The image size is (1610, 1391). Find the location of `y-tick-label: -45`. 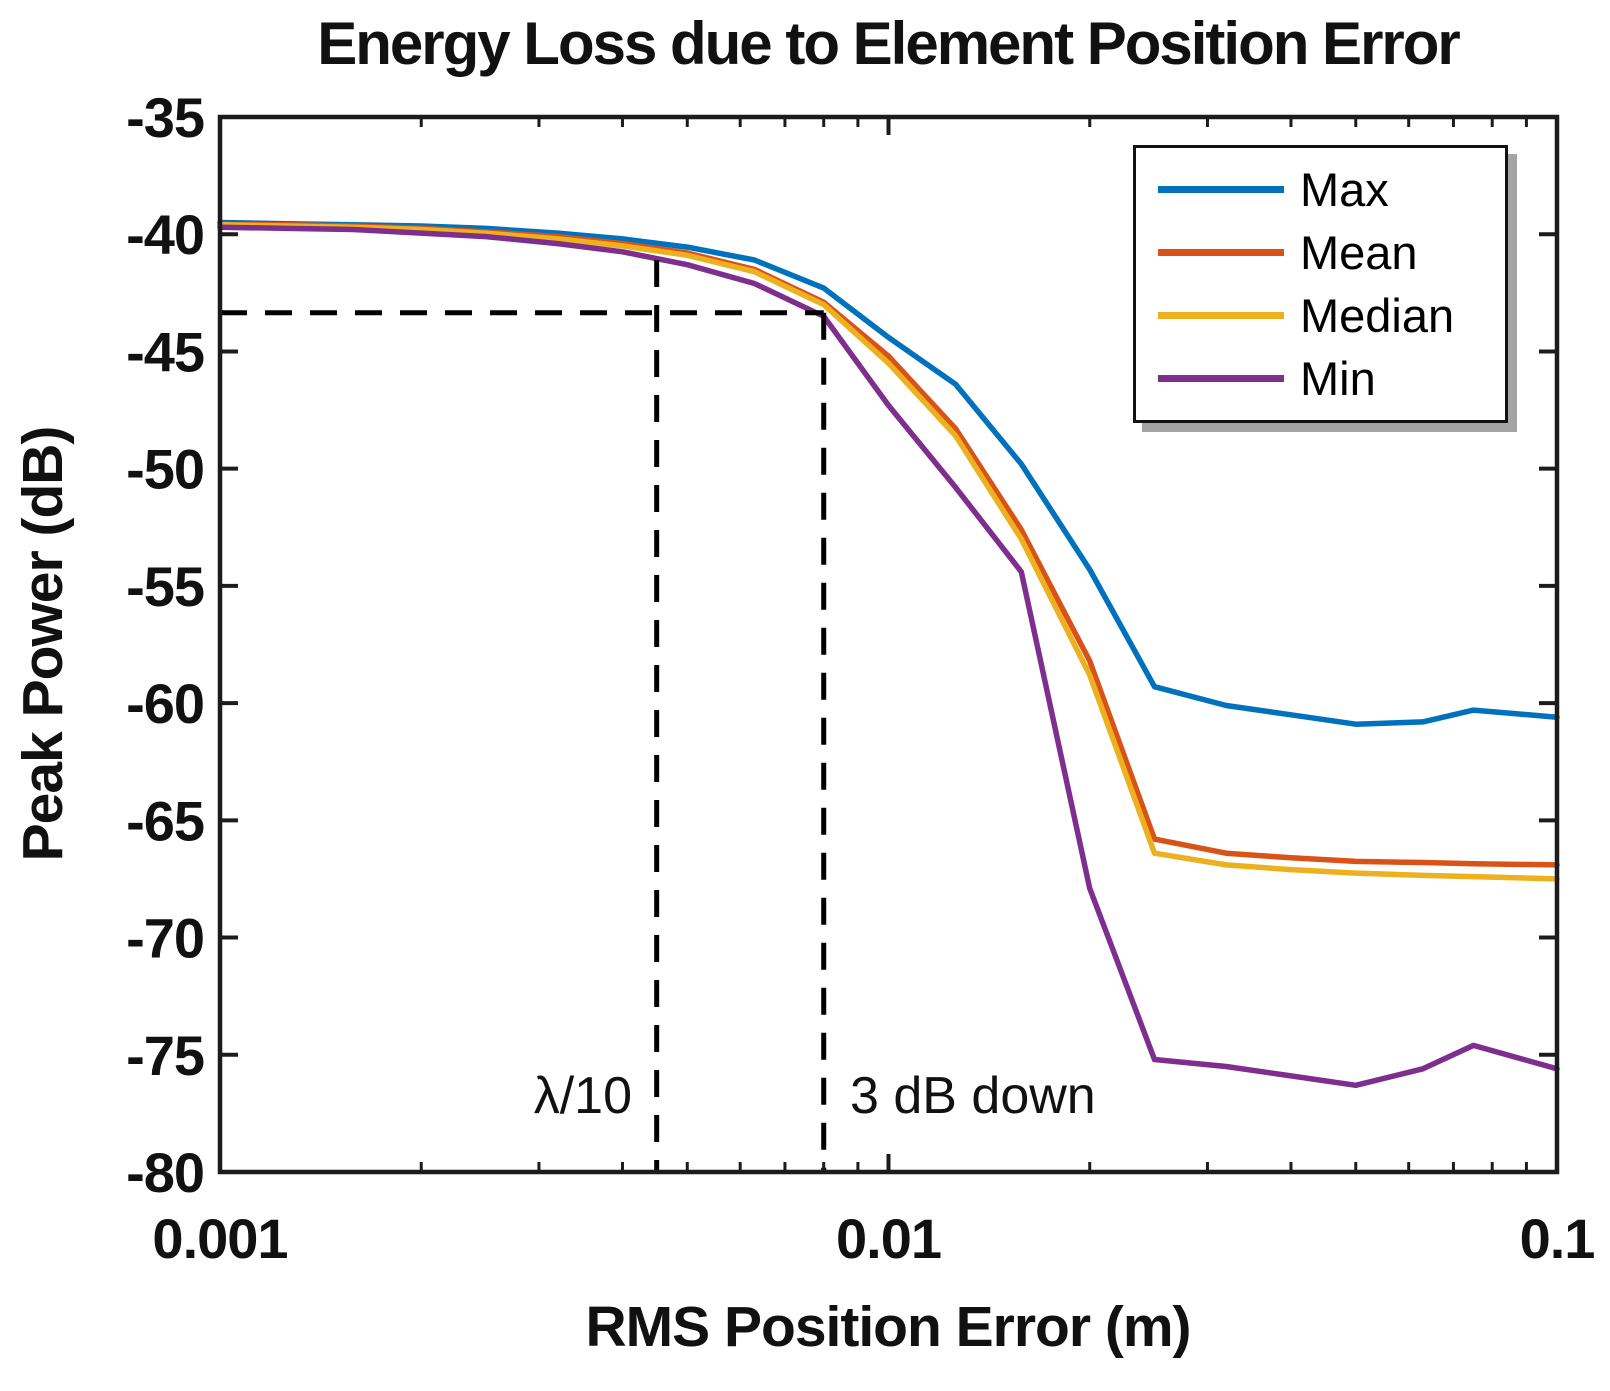

y-tick-label: -45 is located at coordinates (165, 351).